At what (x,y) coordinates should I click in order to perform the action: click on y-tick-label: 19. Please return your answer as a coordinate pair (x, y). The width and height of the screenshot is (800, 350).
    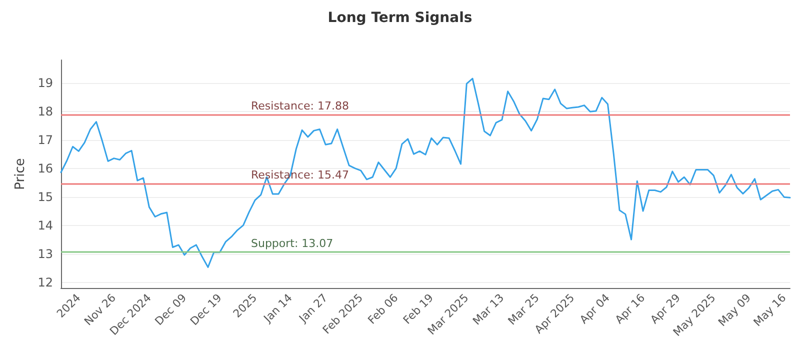
    Looking at the image, I should click on (45, 83).